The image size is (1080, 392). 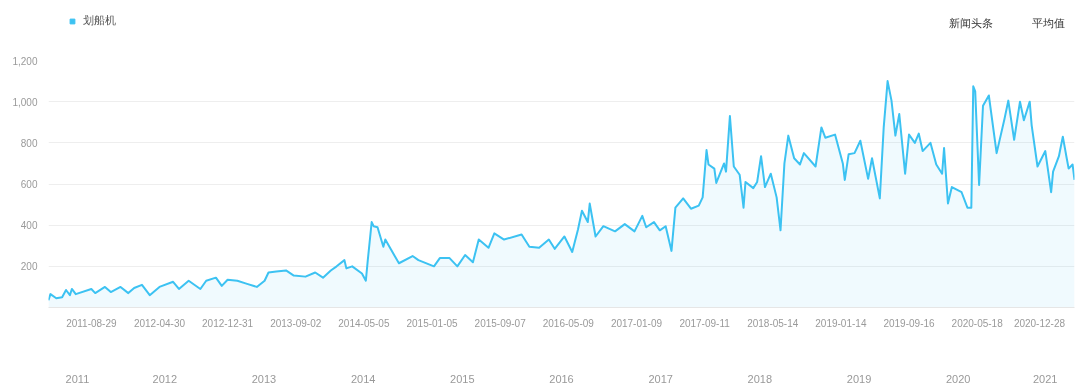 What do you see at coordinates (970, 22) in the screenshot?
I see `text: 新闻头条` at bounding box center [970, 22].